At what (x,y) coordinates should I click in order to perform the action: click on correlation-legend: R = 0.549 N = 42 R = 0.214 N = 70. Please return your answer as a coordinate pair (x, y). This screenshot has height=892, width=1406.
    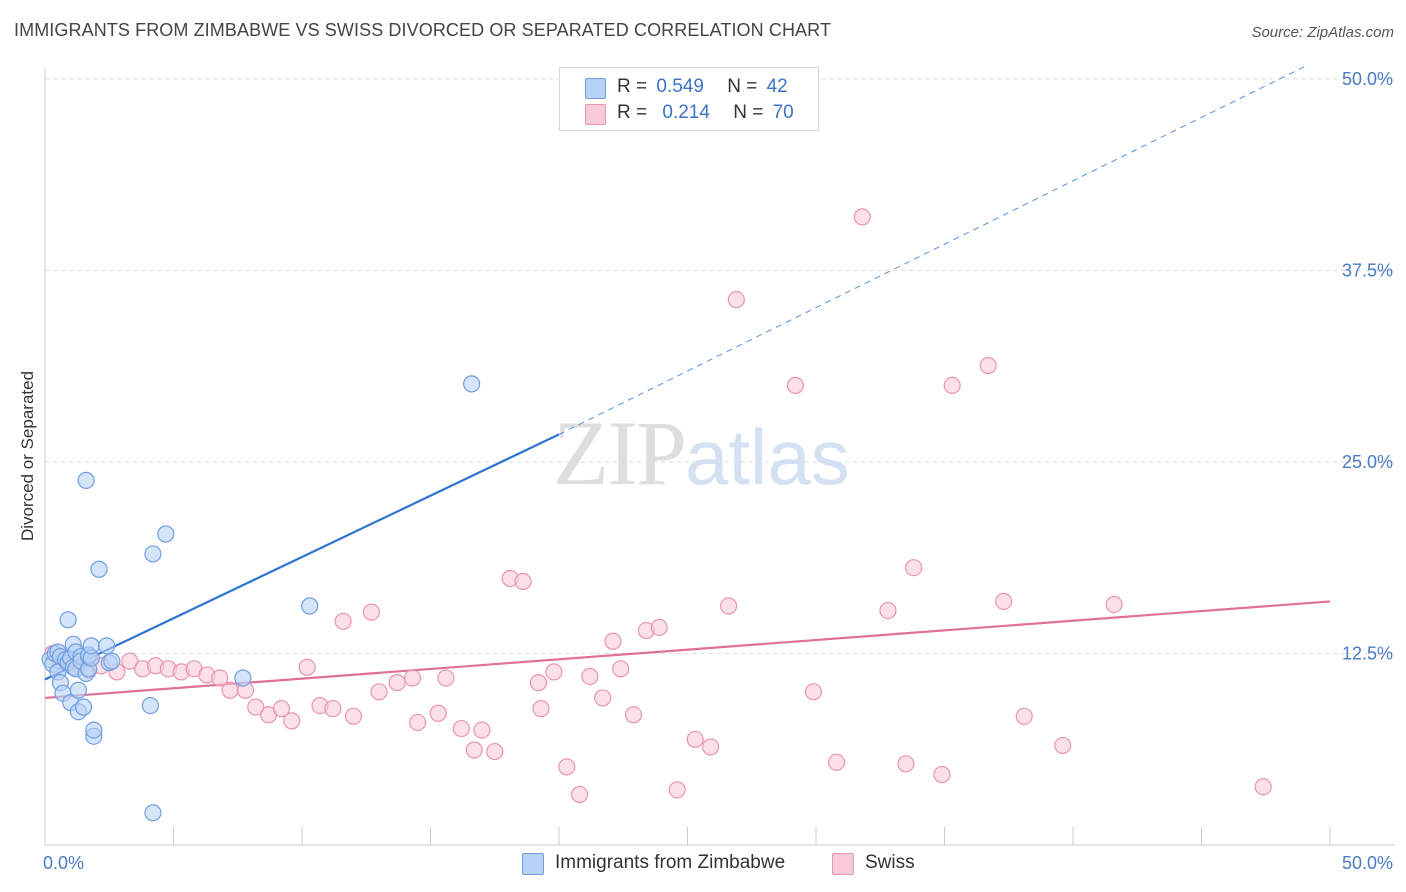
    Looking at the image, I should click on (689, 99).